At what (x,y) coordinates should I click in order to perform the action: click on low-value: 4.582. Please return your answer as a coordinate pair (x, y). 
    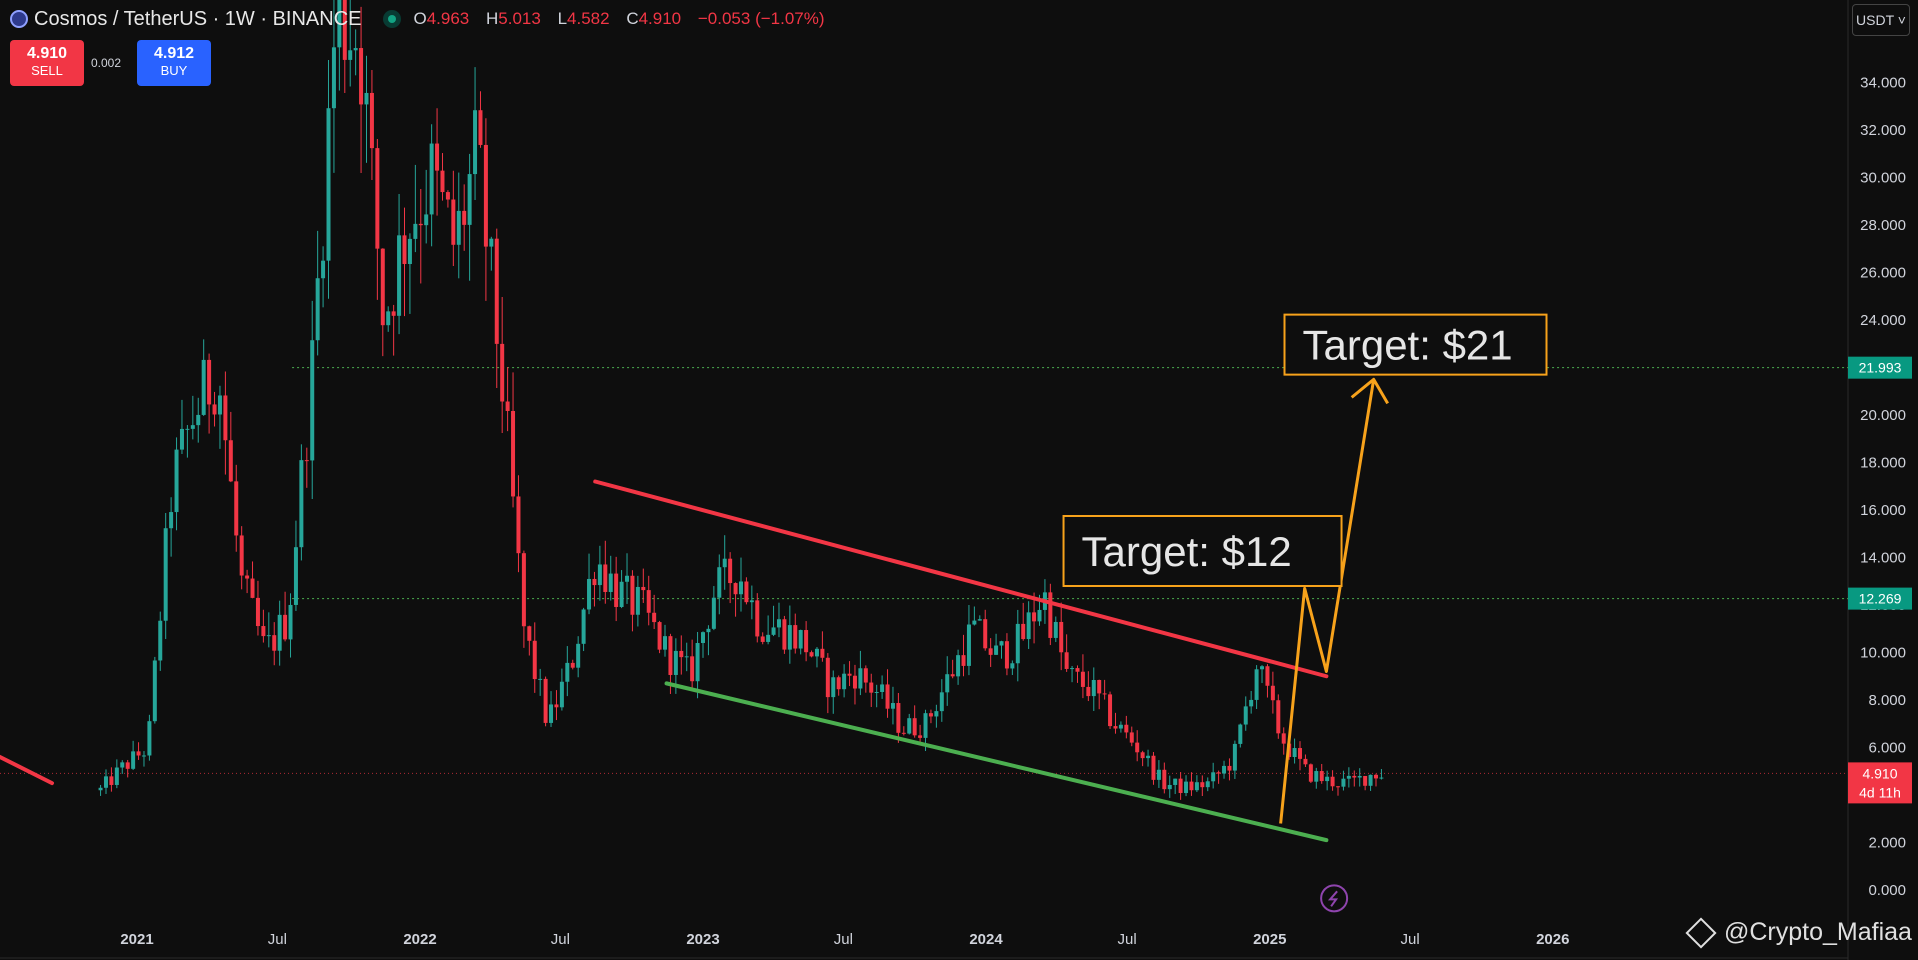
    Looking at the image, I should click on (588, 18).